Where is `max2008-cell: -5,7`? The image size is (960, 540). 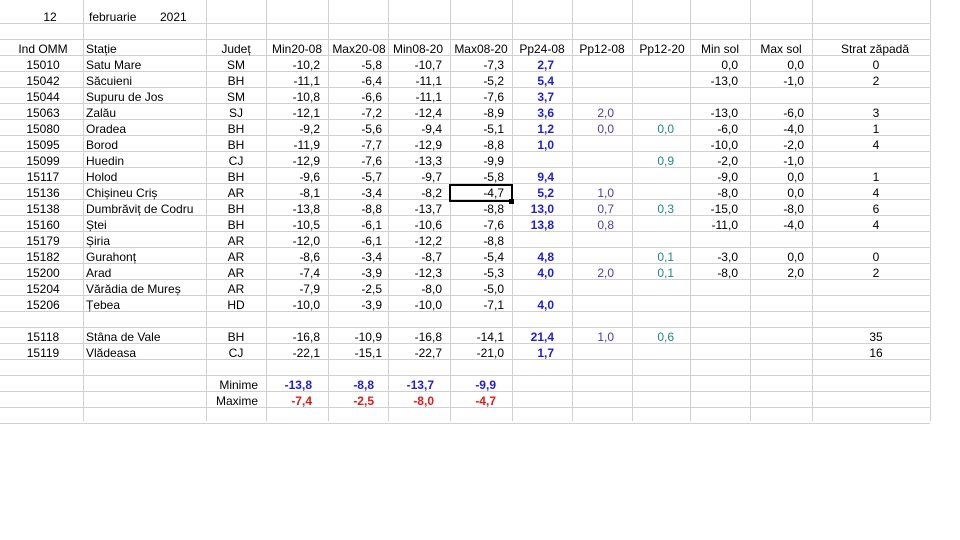
max2008-cell: -5,7 is located at coordinates (371, 177).